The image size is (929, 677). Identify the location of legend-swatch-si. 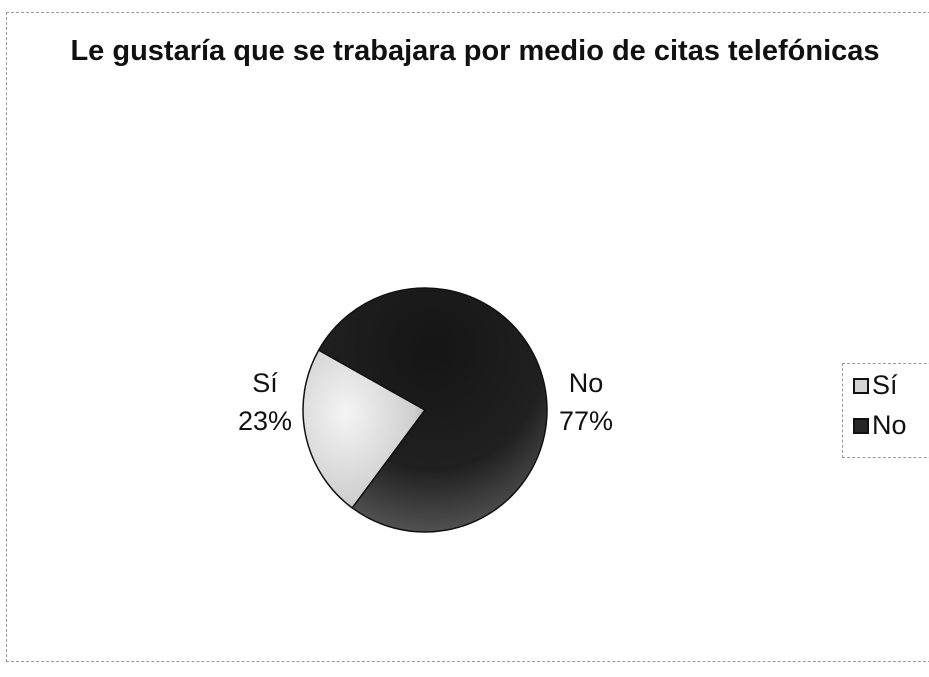
(861, 385).